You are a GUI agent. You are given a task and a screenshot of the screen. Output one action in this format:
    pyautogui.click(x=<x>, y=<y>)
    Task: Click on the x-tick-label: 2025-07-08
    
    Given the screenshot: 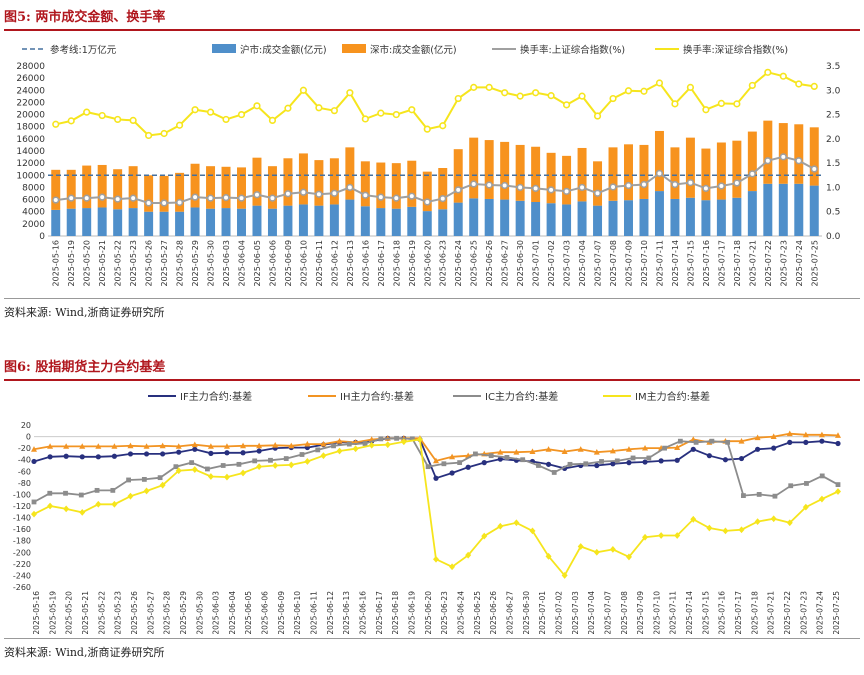 What is the action you would take?
    pyautogui.click(x=624, y=612)
    